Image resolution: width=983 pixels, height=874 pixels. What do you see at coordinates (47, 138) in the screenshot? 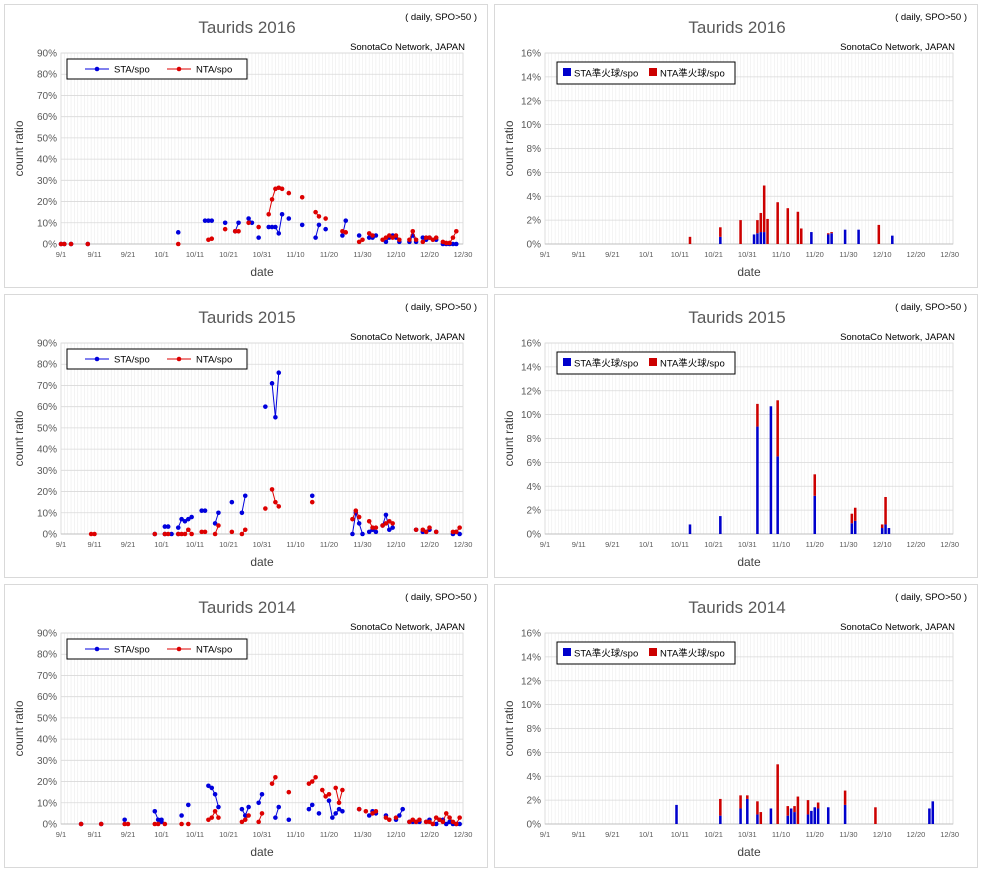
I see `y-tick-label: 50%` at bounding box center [47, 138].